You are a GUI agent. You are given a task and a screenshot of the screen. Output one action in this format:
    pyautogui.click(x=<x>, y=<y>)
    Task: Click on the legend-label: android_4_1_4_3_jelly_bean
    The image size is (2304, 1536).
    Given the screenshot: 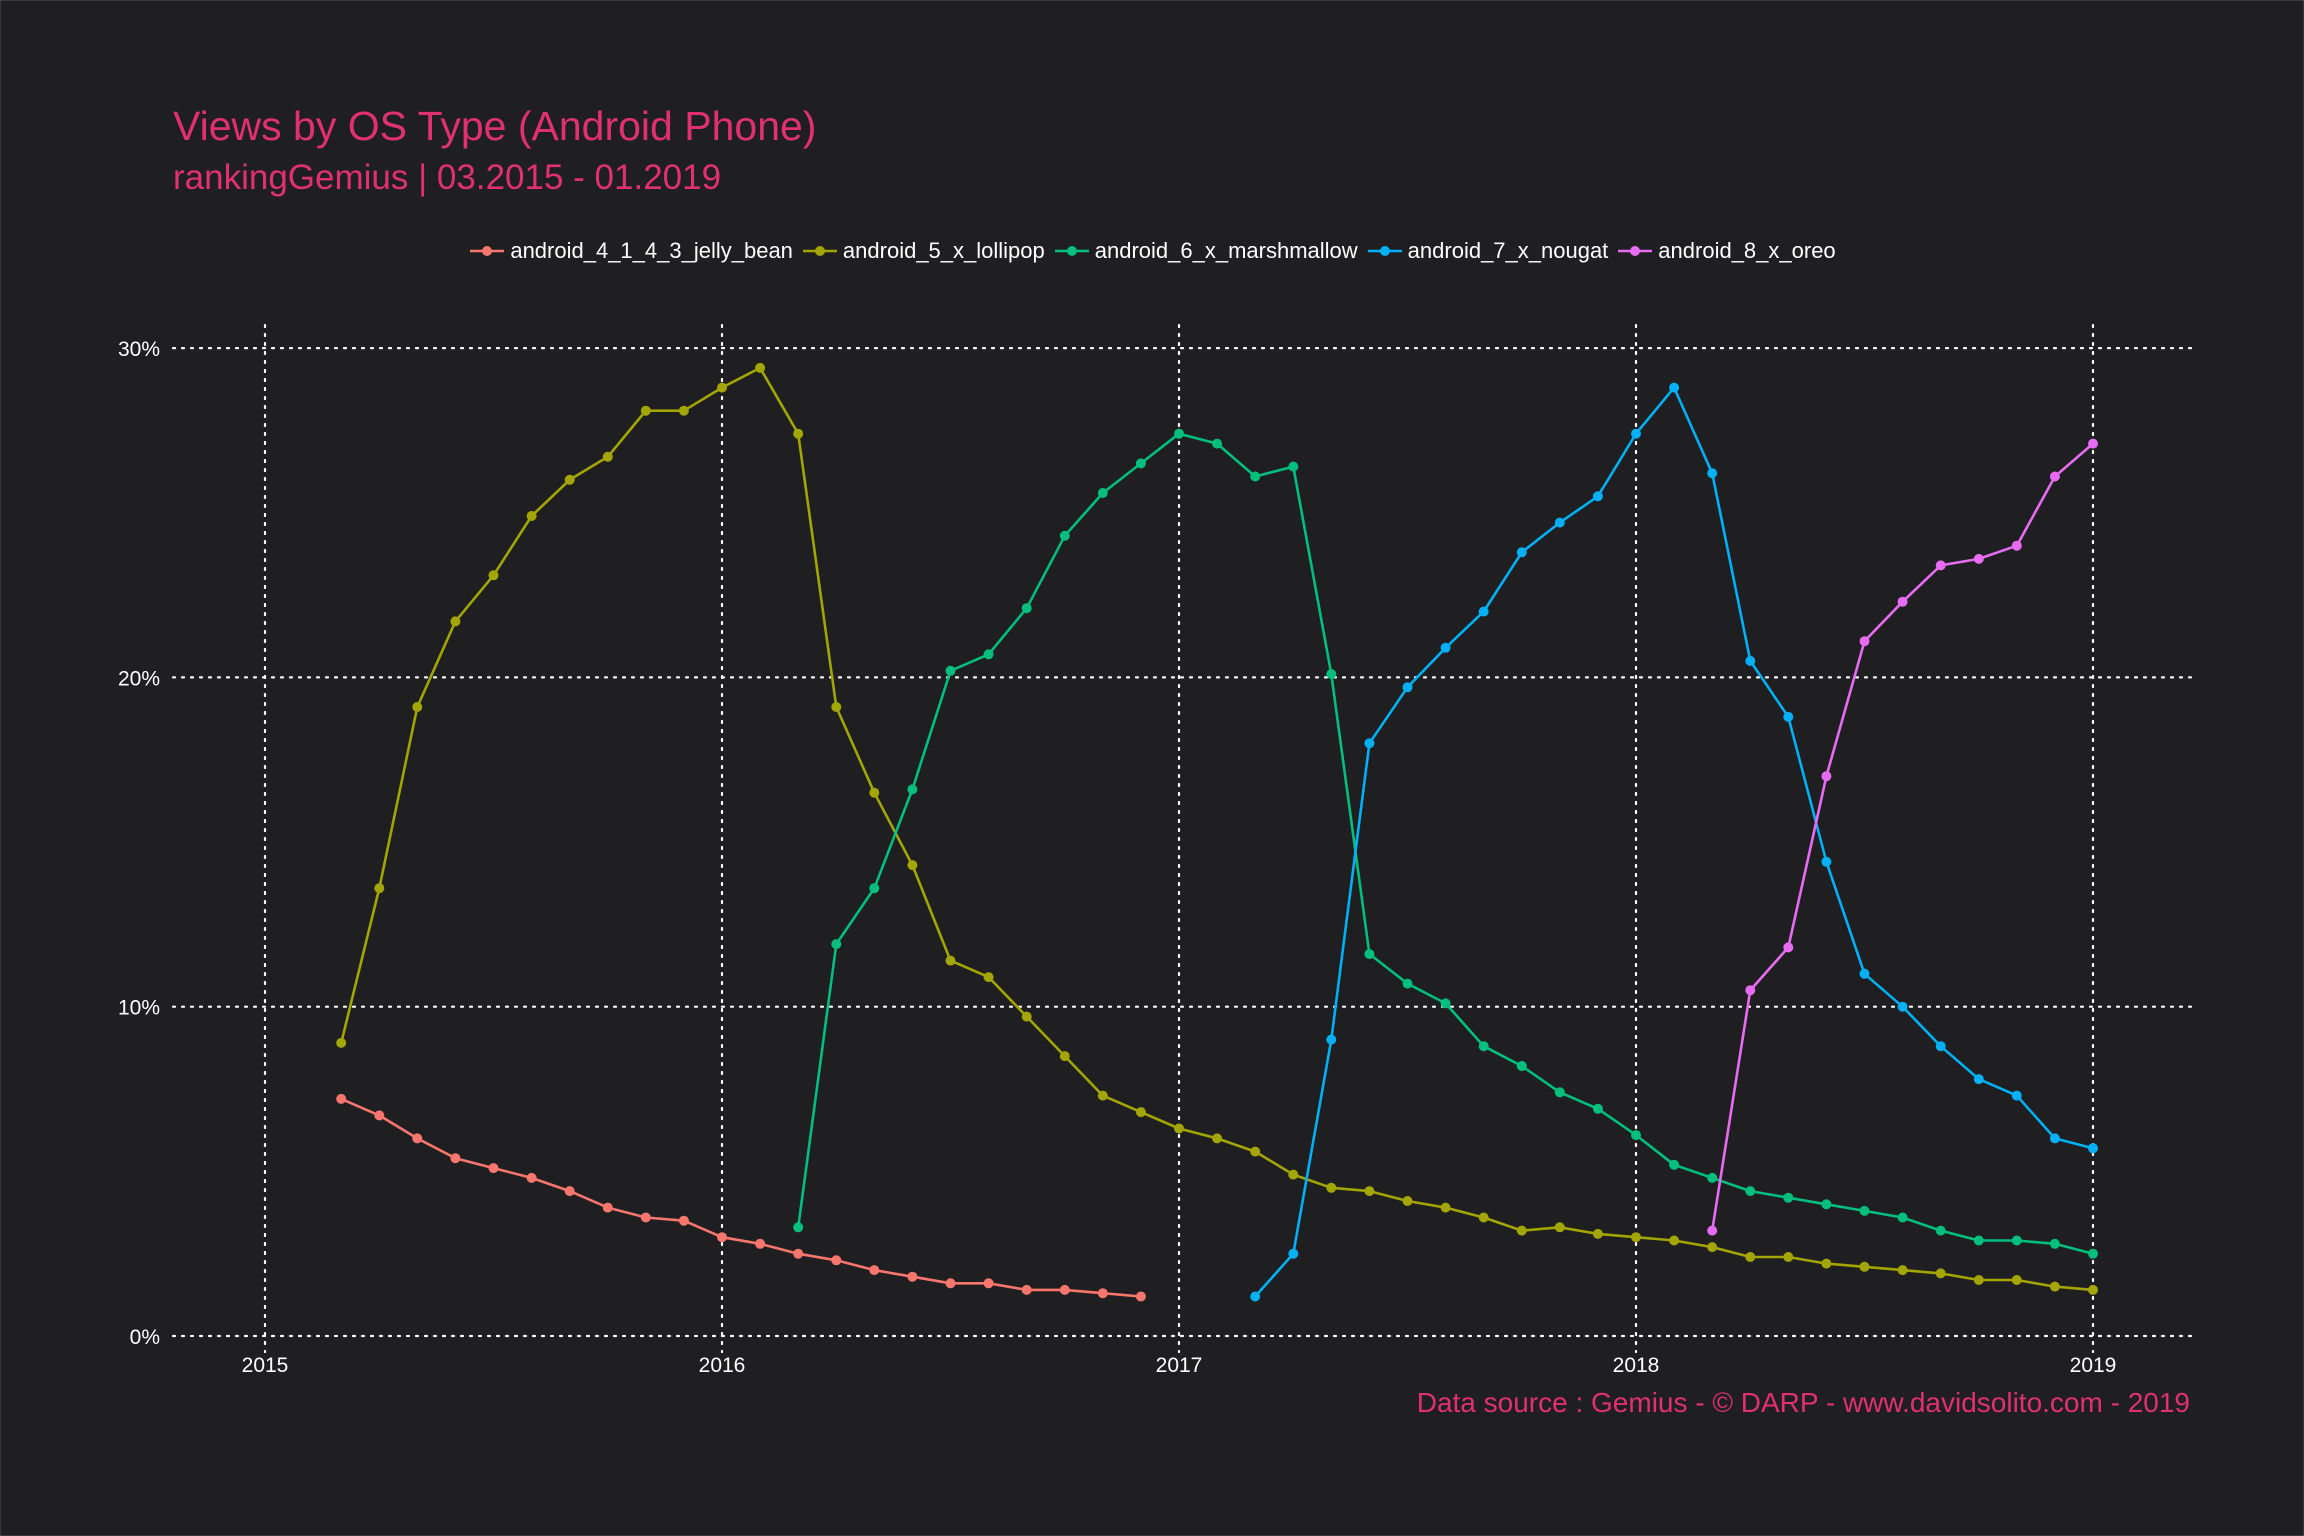 What is the action you would take?
    pyautogui.click(x=651, y=250)
    